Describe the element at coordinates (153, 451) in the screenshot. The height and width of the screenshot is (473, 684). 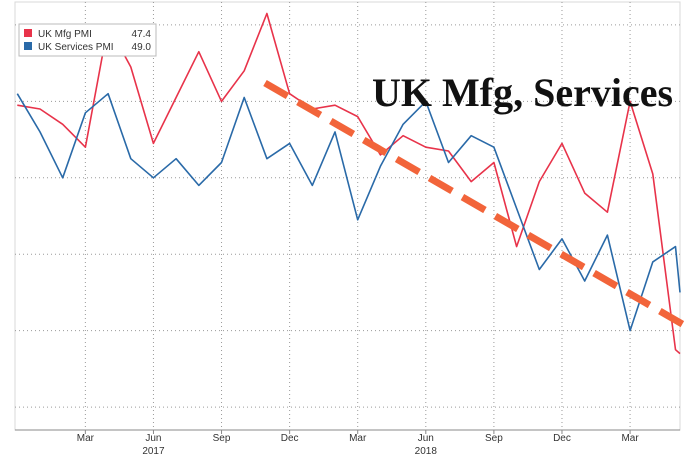
I see `x-year-label: 2017` at that location.